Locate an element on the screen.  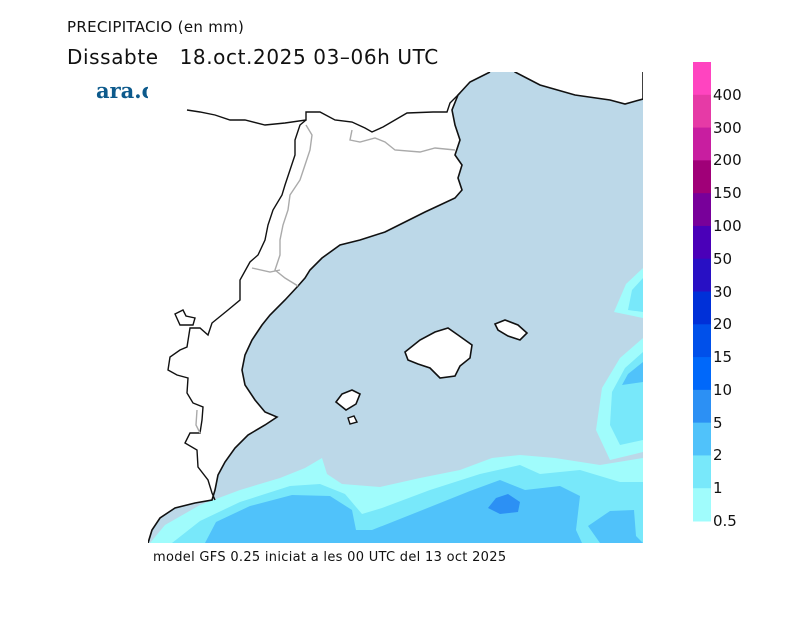
chart-subtitle: Dissabte 18.oct.2025 03–06h UTC is located at coordinates (253, 57).